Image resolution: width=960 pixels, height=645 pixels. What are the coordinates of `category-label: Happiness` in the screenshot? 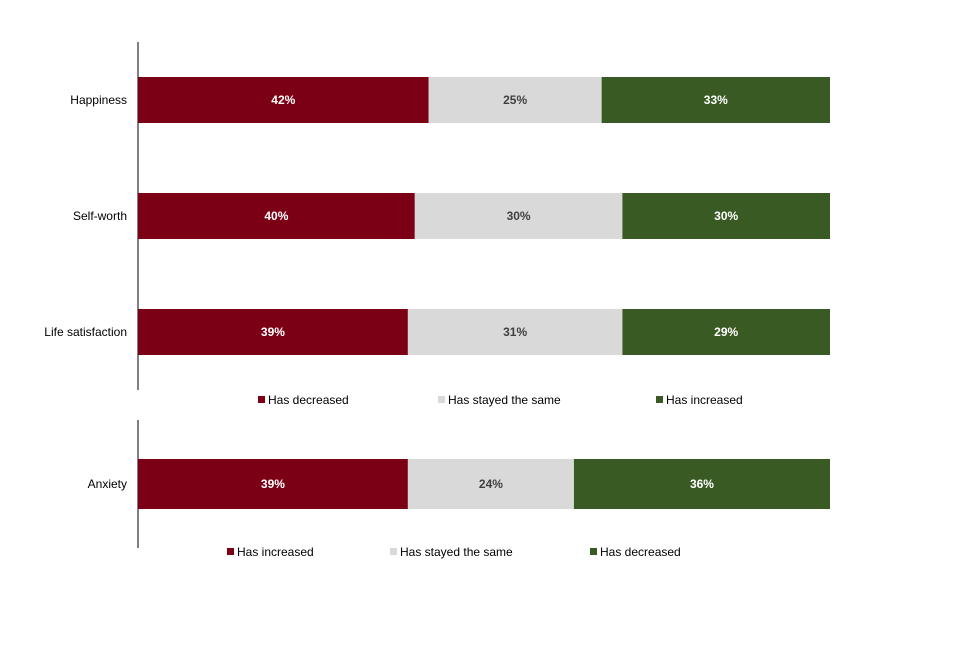 It's located at (98, 100).